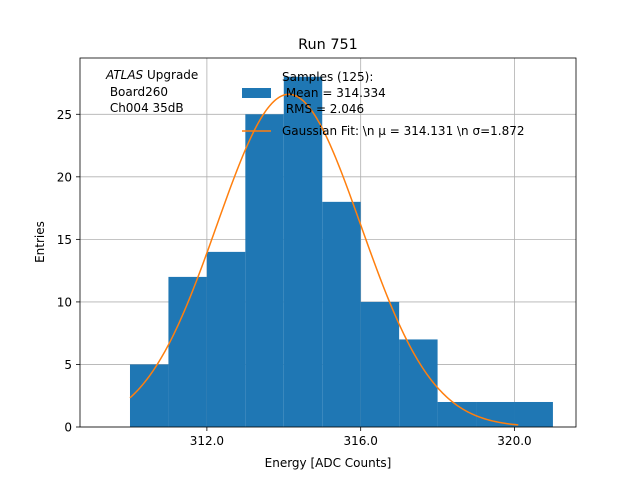  What do you see at coordinates (207, 441) in the screenshot?
I see `x-tick-label: 312.0` at bounding box center [207, 441].